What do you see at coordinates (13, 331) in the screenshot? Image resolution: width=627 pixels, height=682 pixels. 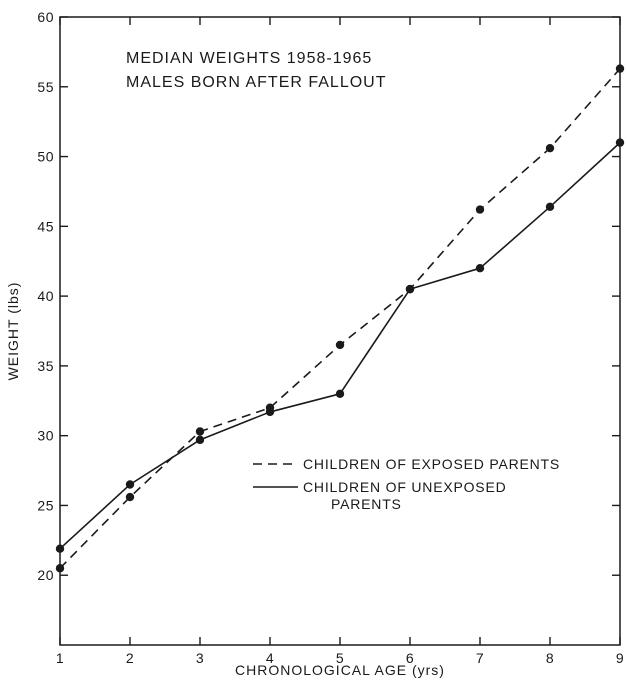 I see `y-axis-label: WEIGHT (lbs)` at bounding box center [13, 331].